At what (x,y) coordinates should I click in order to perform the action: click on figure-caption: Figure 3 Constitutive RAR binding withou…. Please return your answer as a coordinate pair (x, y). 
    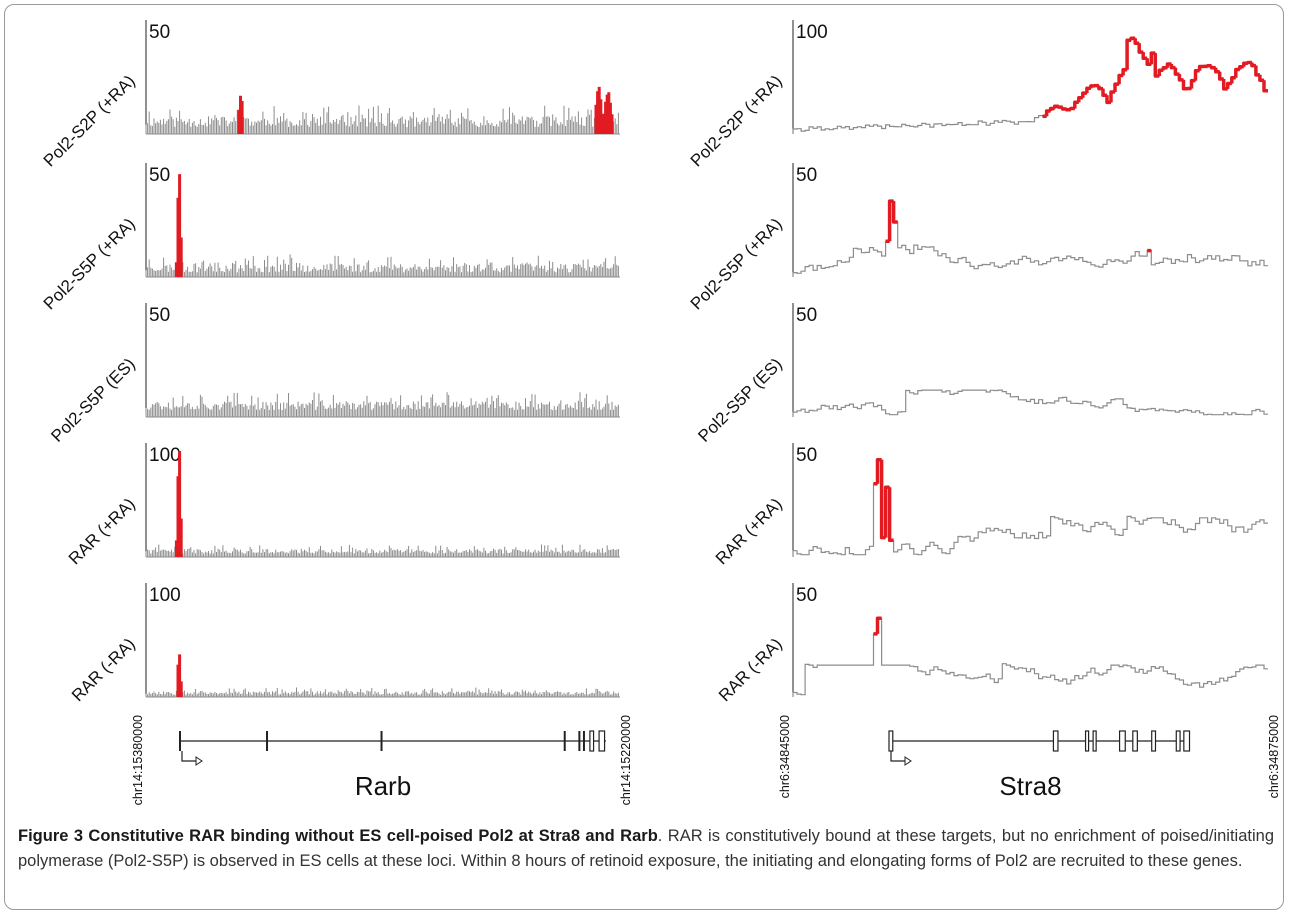
    Looking at the image, I should click on (646, 849).